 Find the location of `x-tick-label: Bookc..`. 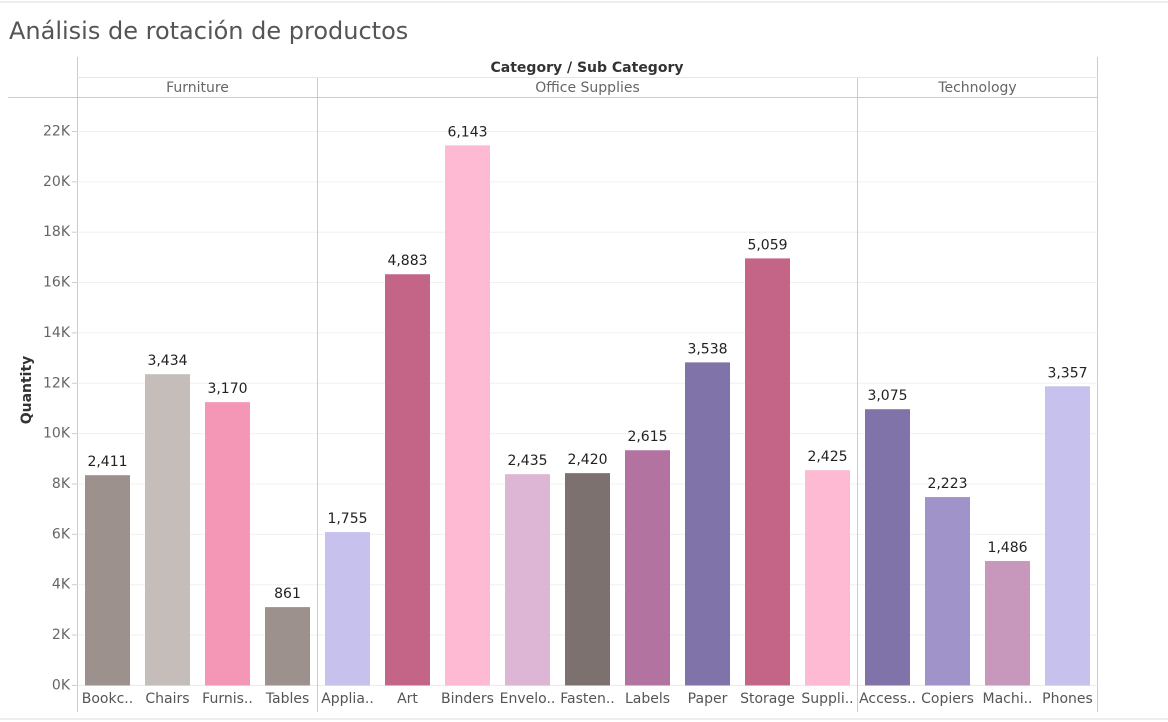

x-tick-label: Bookc.. is located at coordinates (107, 699).